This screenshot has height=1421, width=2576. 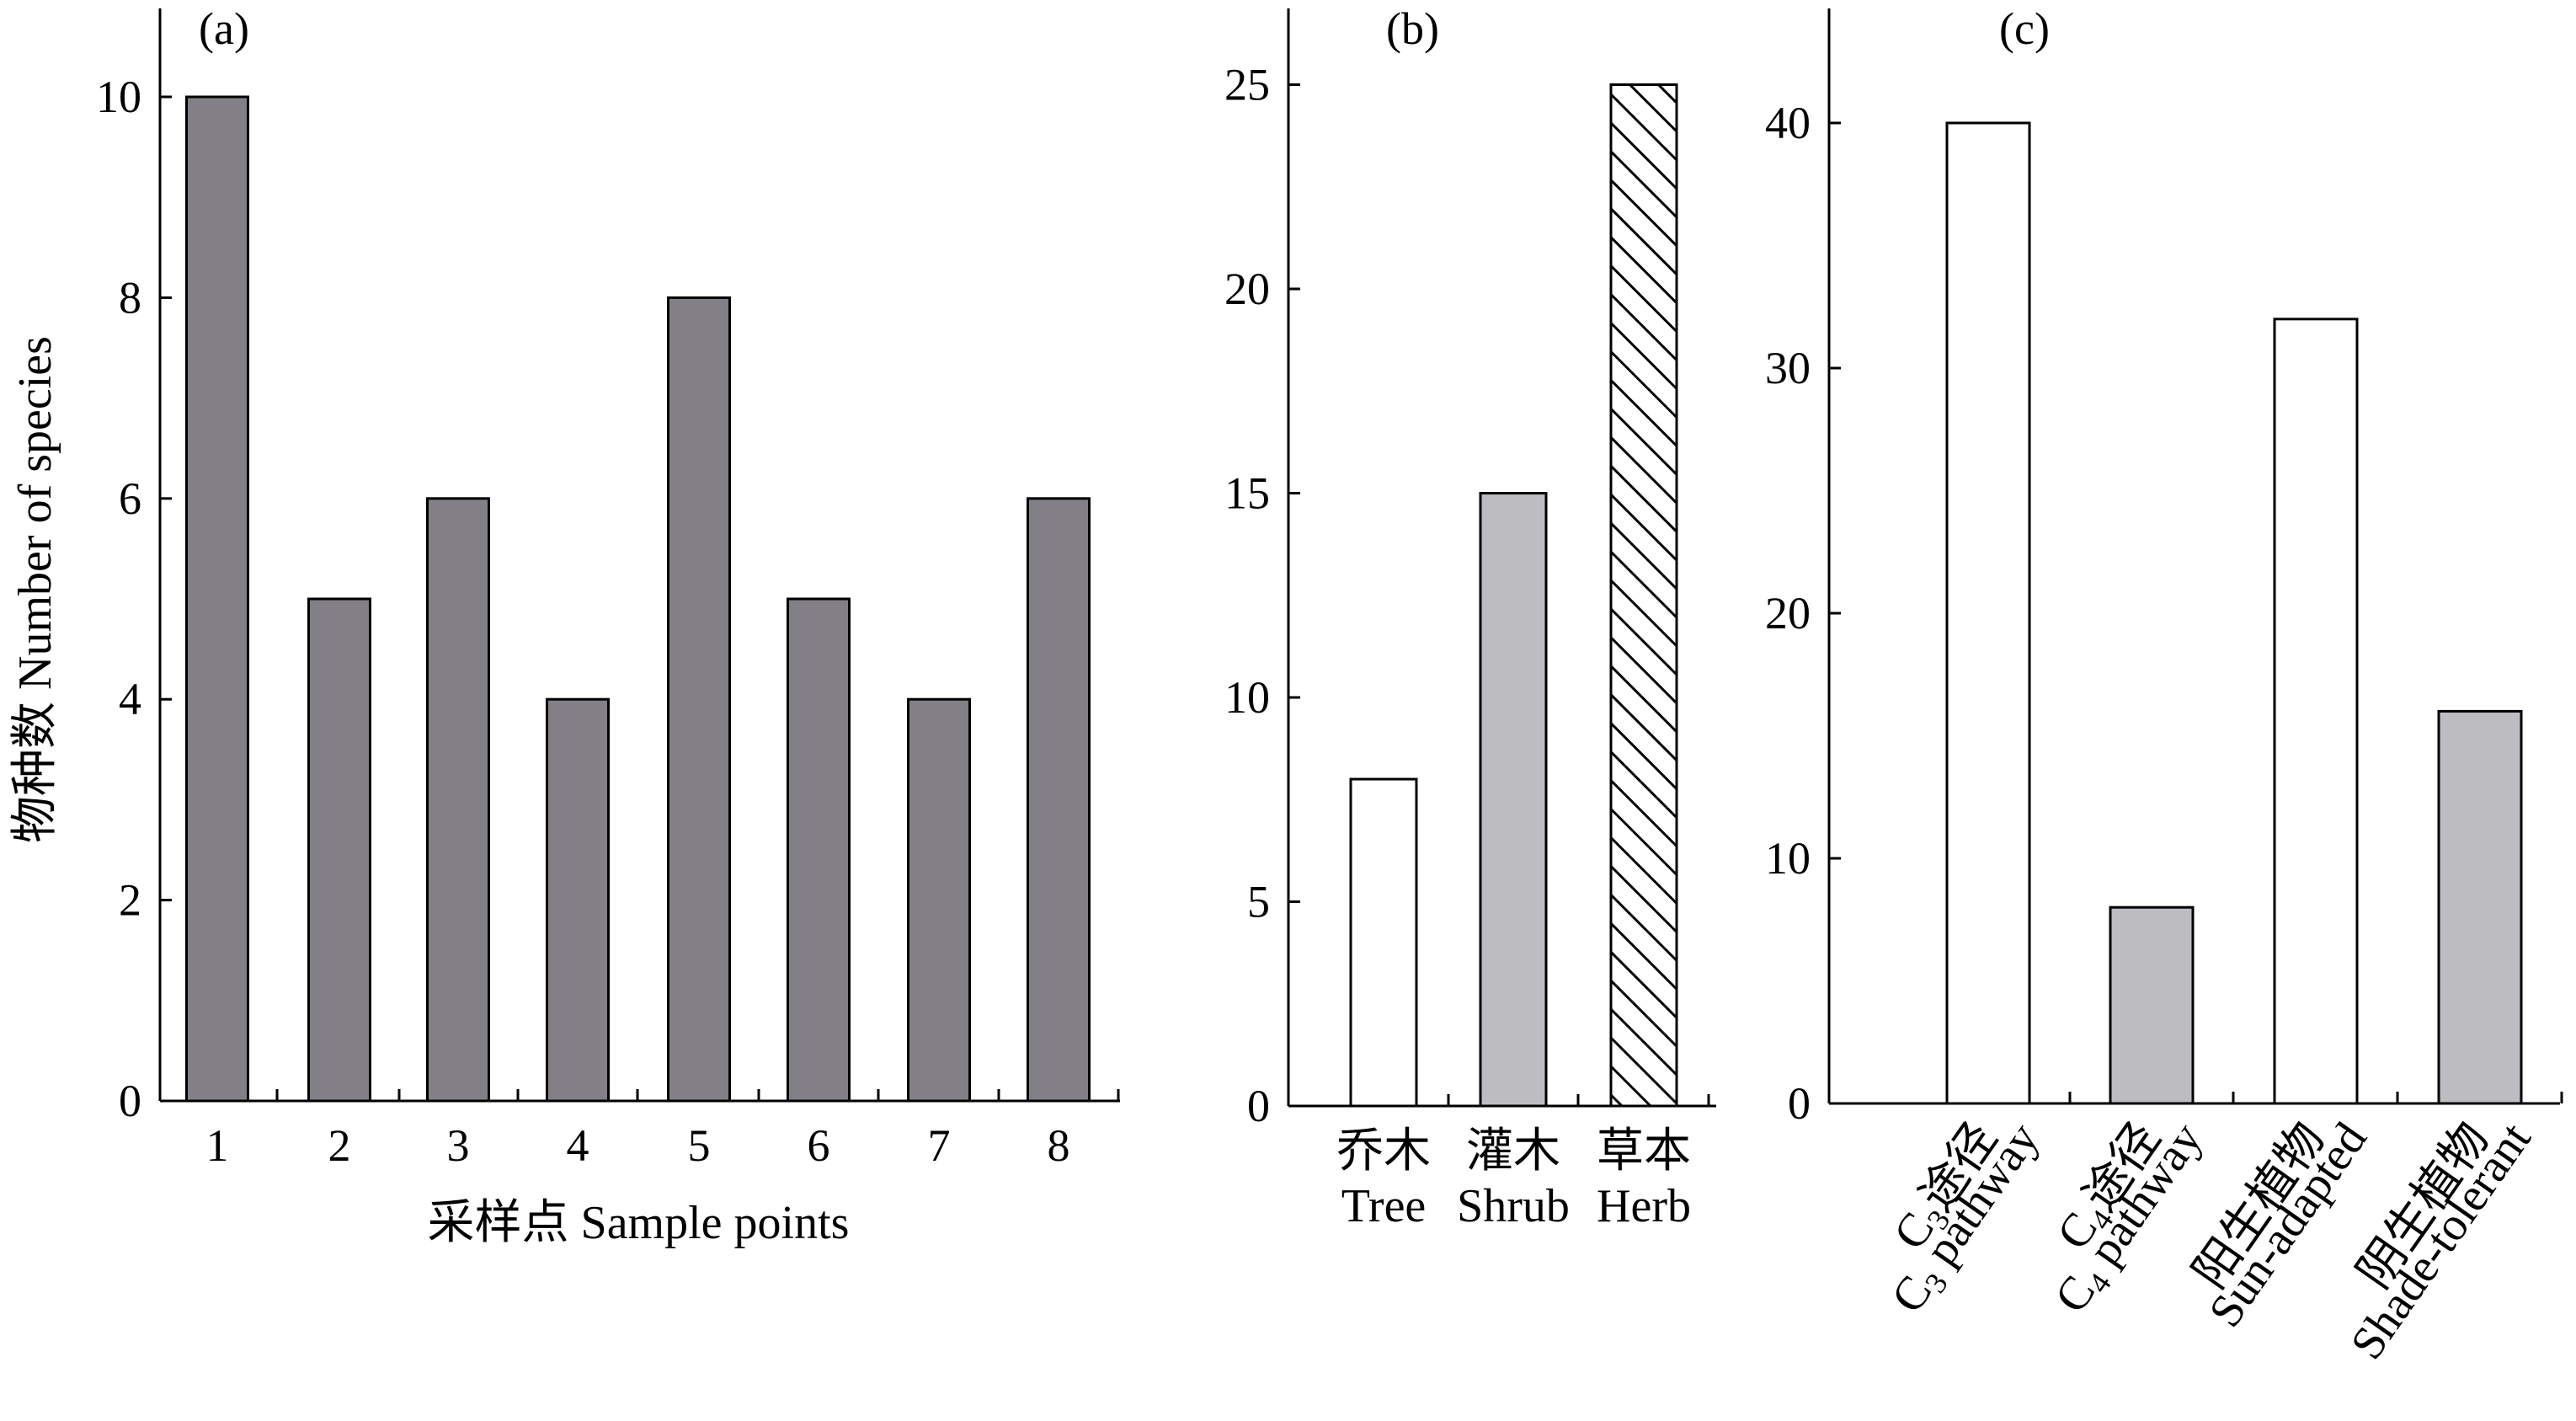 What do you see at coordinates (1247, 289) in the screenshot?
I see `panel-b-y-tick-label: 20` at bounding box center [1247, 289].